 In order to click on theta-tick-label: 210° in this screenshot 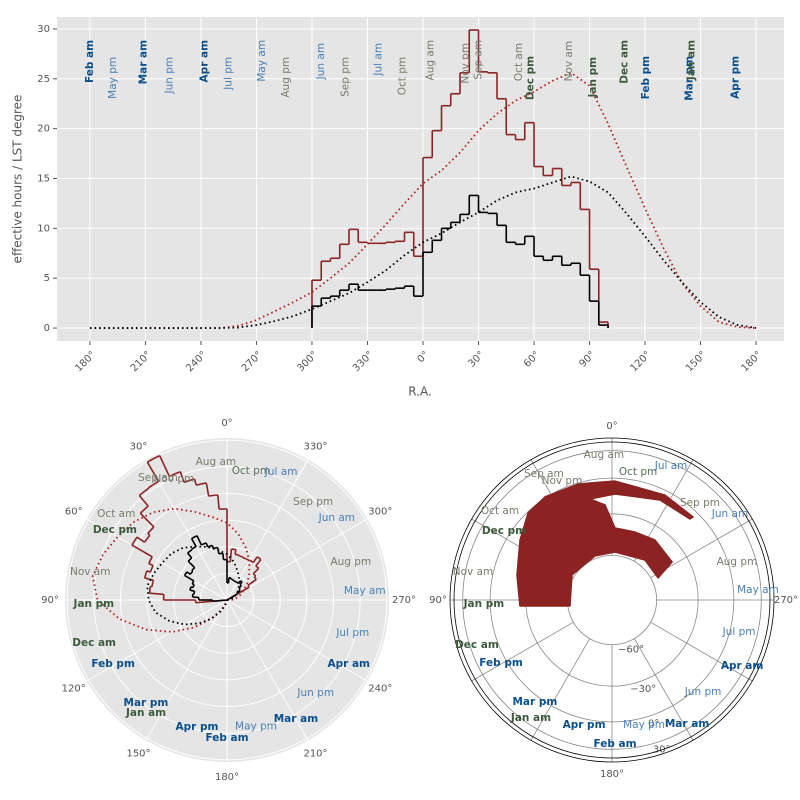, I will do `click(315, 753)`.